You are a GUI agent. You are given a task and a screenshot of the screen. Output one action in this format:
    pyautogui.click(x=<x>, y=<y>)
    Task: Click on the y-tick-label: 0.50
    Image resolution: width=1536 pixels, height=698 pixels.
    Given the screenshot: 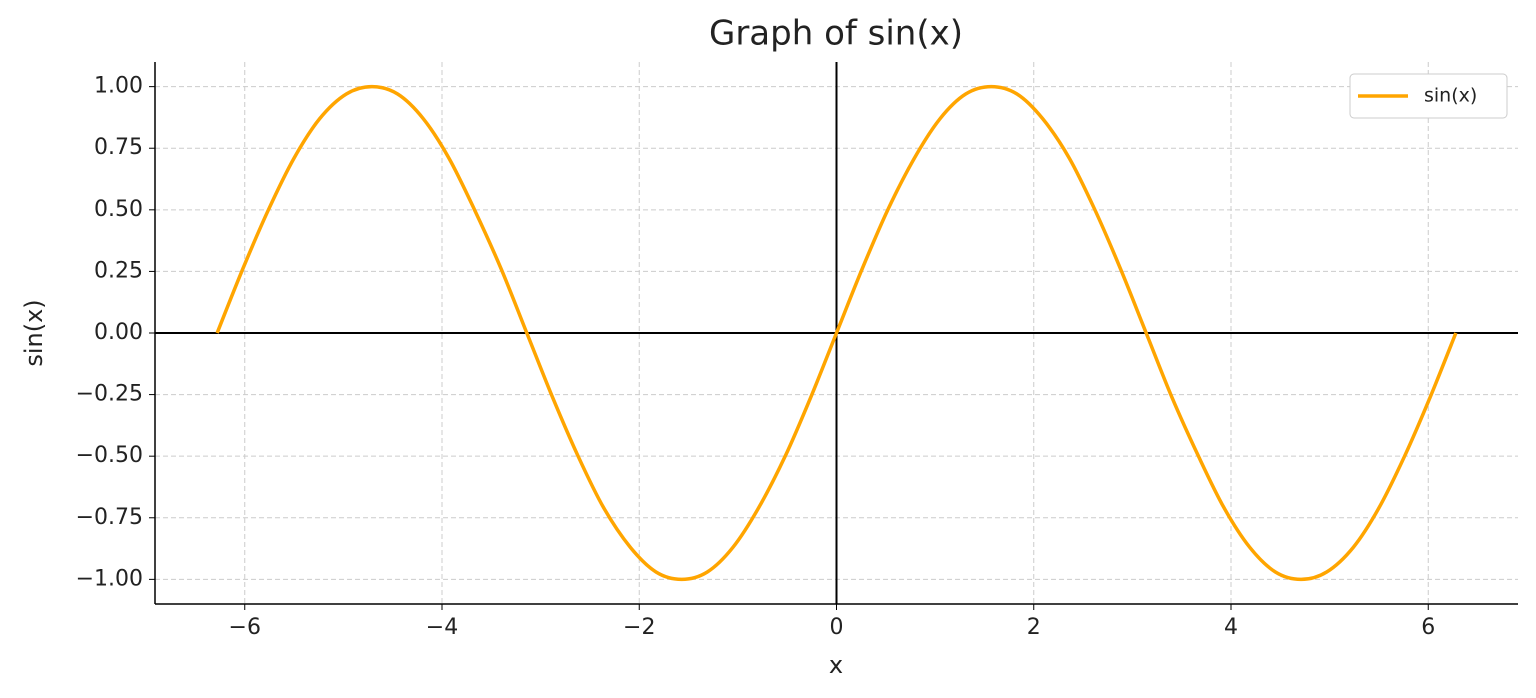 What is the action you would take?
    pyautogui.click(x=118, y=209)
    